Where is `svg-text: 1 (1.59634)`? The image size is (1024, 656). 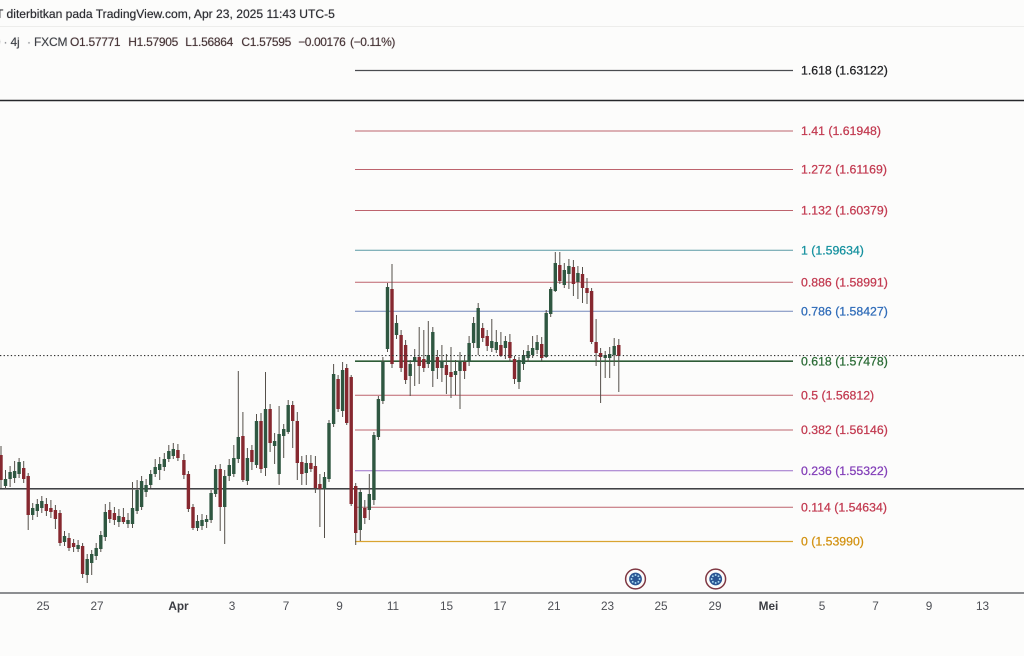
svg-text: 1 (1.59634) is located at coordinates (832, 251).